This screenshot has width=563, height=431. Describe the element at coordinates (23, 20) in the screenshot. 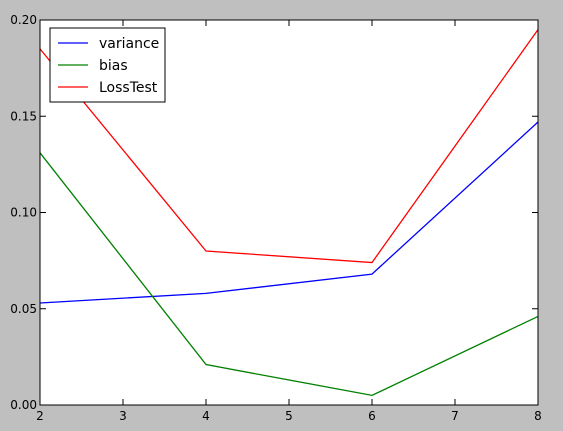

I see `y-tick-label: 0.20` at that location.